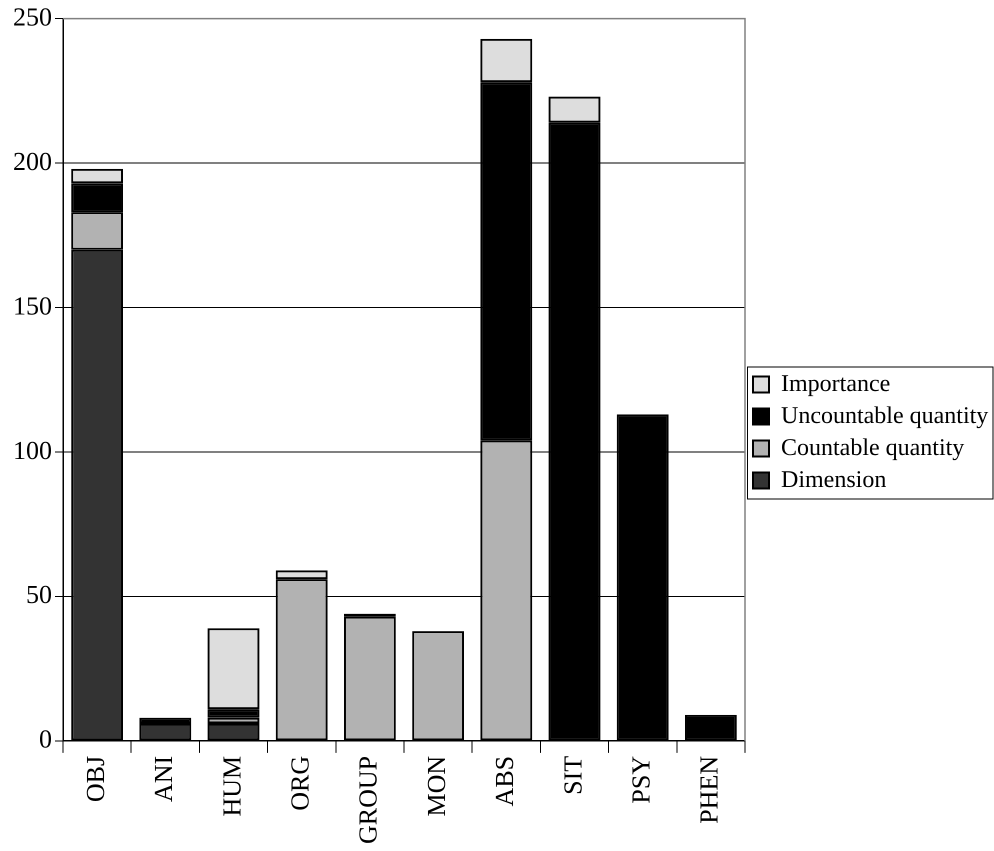 This screenshot has width=994, height=851. Describe the element at coordinates (163, 779) in the screenshot. I see `x-tick-label: ANI` at that location.